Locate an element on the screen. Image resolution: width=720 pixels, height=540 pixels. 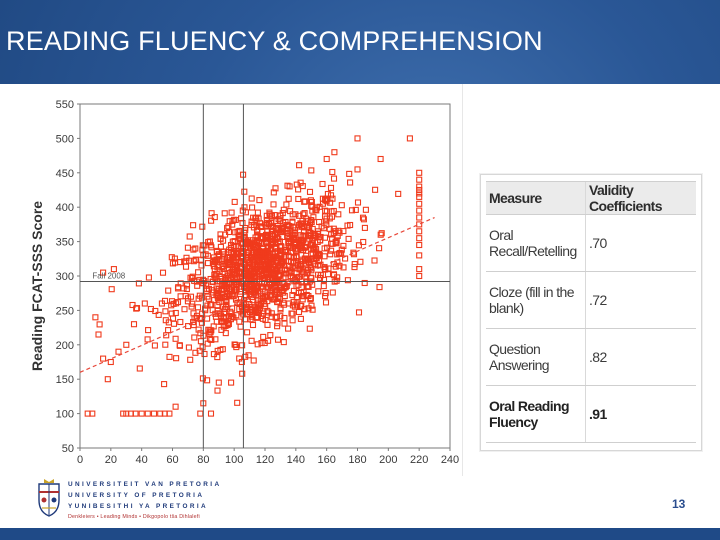
university-name-afrikaans: UNIVERSITEIT VAN PRETORIA is located at coordinates (145, 484).